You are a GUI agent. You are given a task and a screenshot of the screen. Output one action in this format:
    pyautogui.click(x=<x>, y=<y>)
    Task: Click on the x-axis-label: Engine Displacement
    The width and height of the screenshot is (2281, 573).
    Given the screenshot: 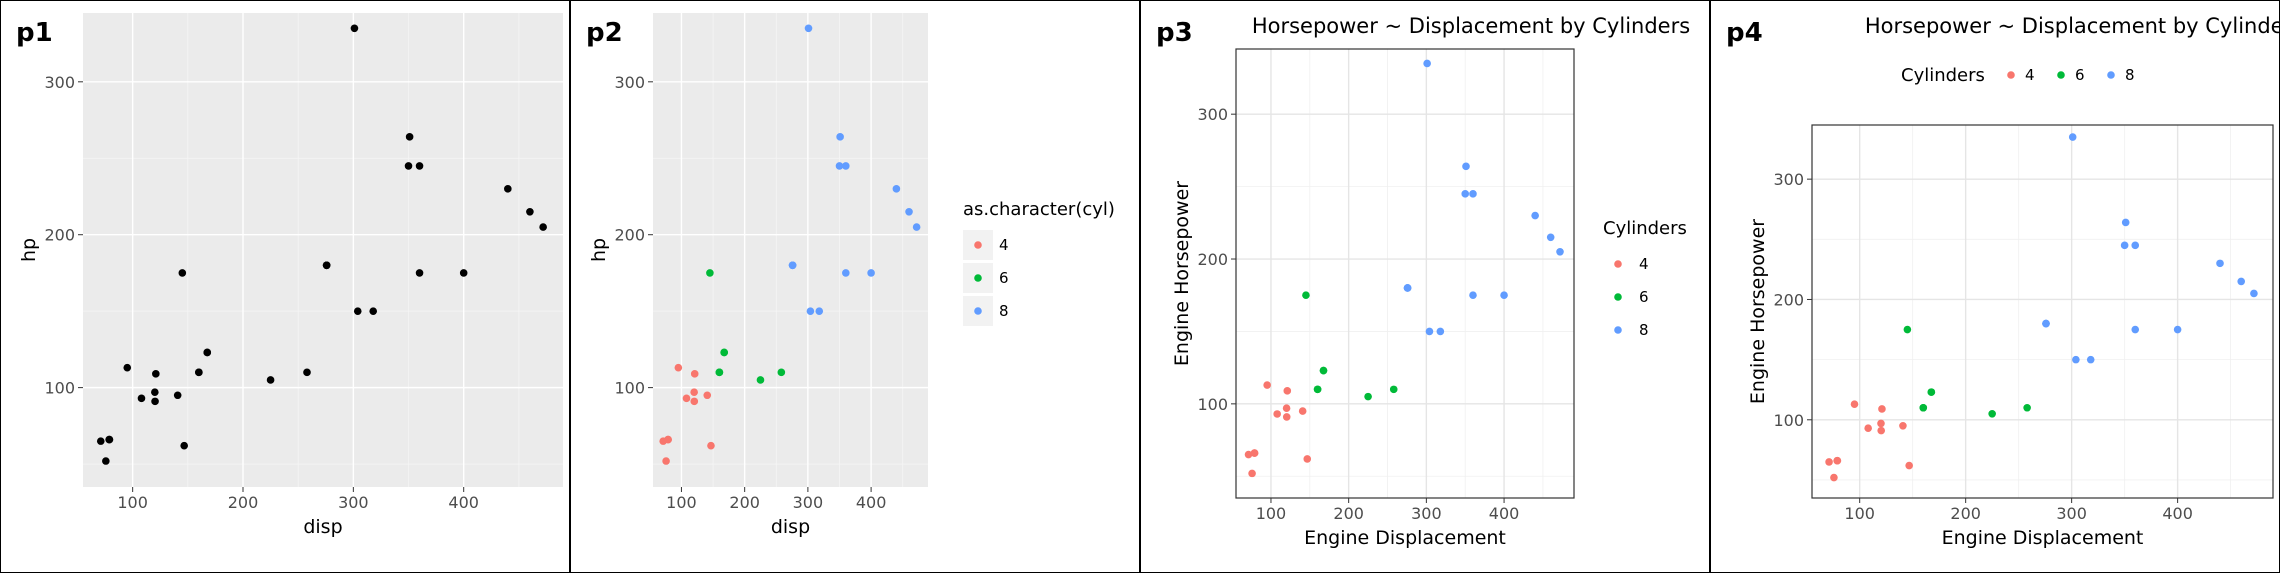 What is the action you would take?
    pyautogui.click(x=2043, y=538)
    